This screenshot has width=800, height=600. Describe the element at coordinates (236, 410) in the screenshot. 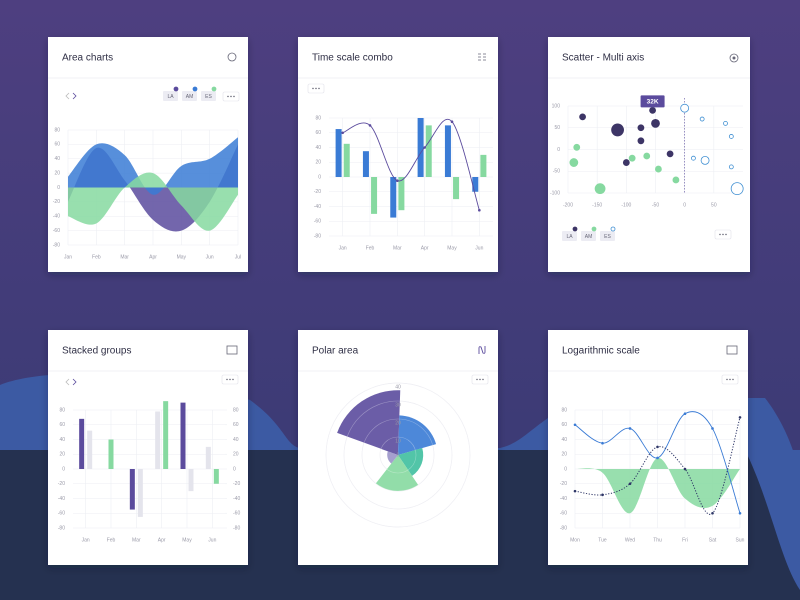

I see `y2-tick-label: 80` at that location.